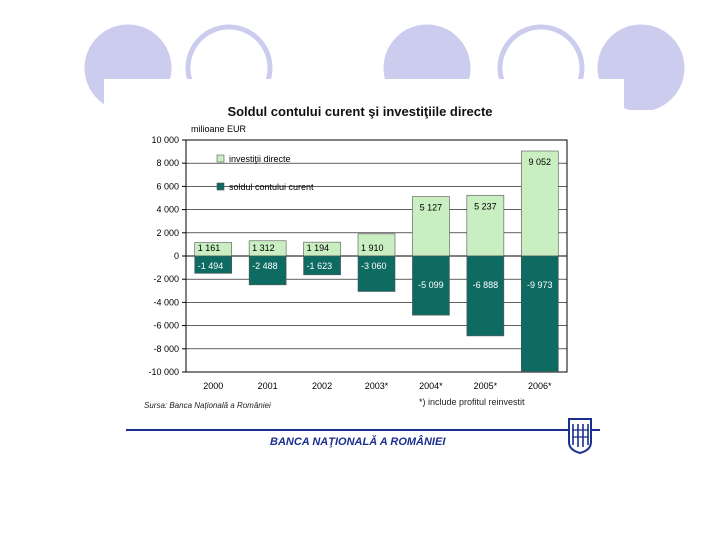 The height and width of the screenshot is (540, 720). I want to click on data-label-investitii-directe: 9 052, so click(540, 162).